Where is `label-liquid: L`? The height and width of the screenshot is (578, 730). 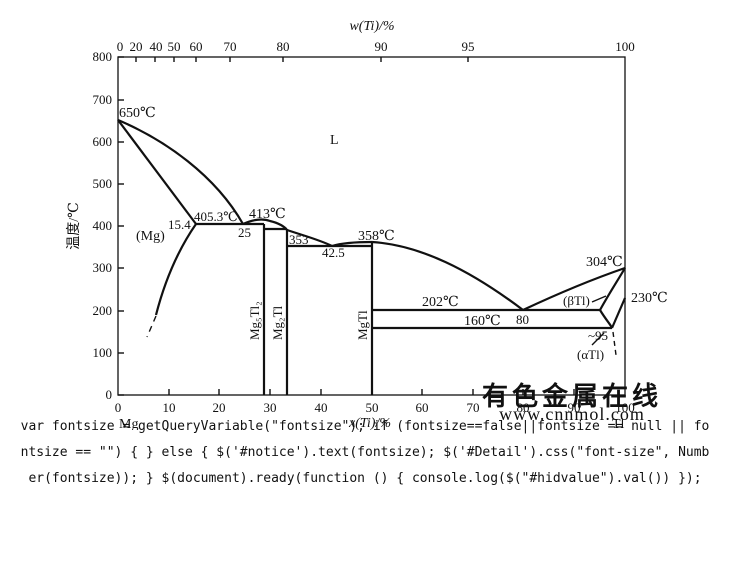
label-liquid: L is located at coordinates (334, 140).